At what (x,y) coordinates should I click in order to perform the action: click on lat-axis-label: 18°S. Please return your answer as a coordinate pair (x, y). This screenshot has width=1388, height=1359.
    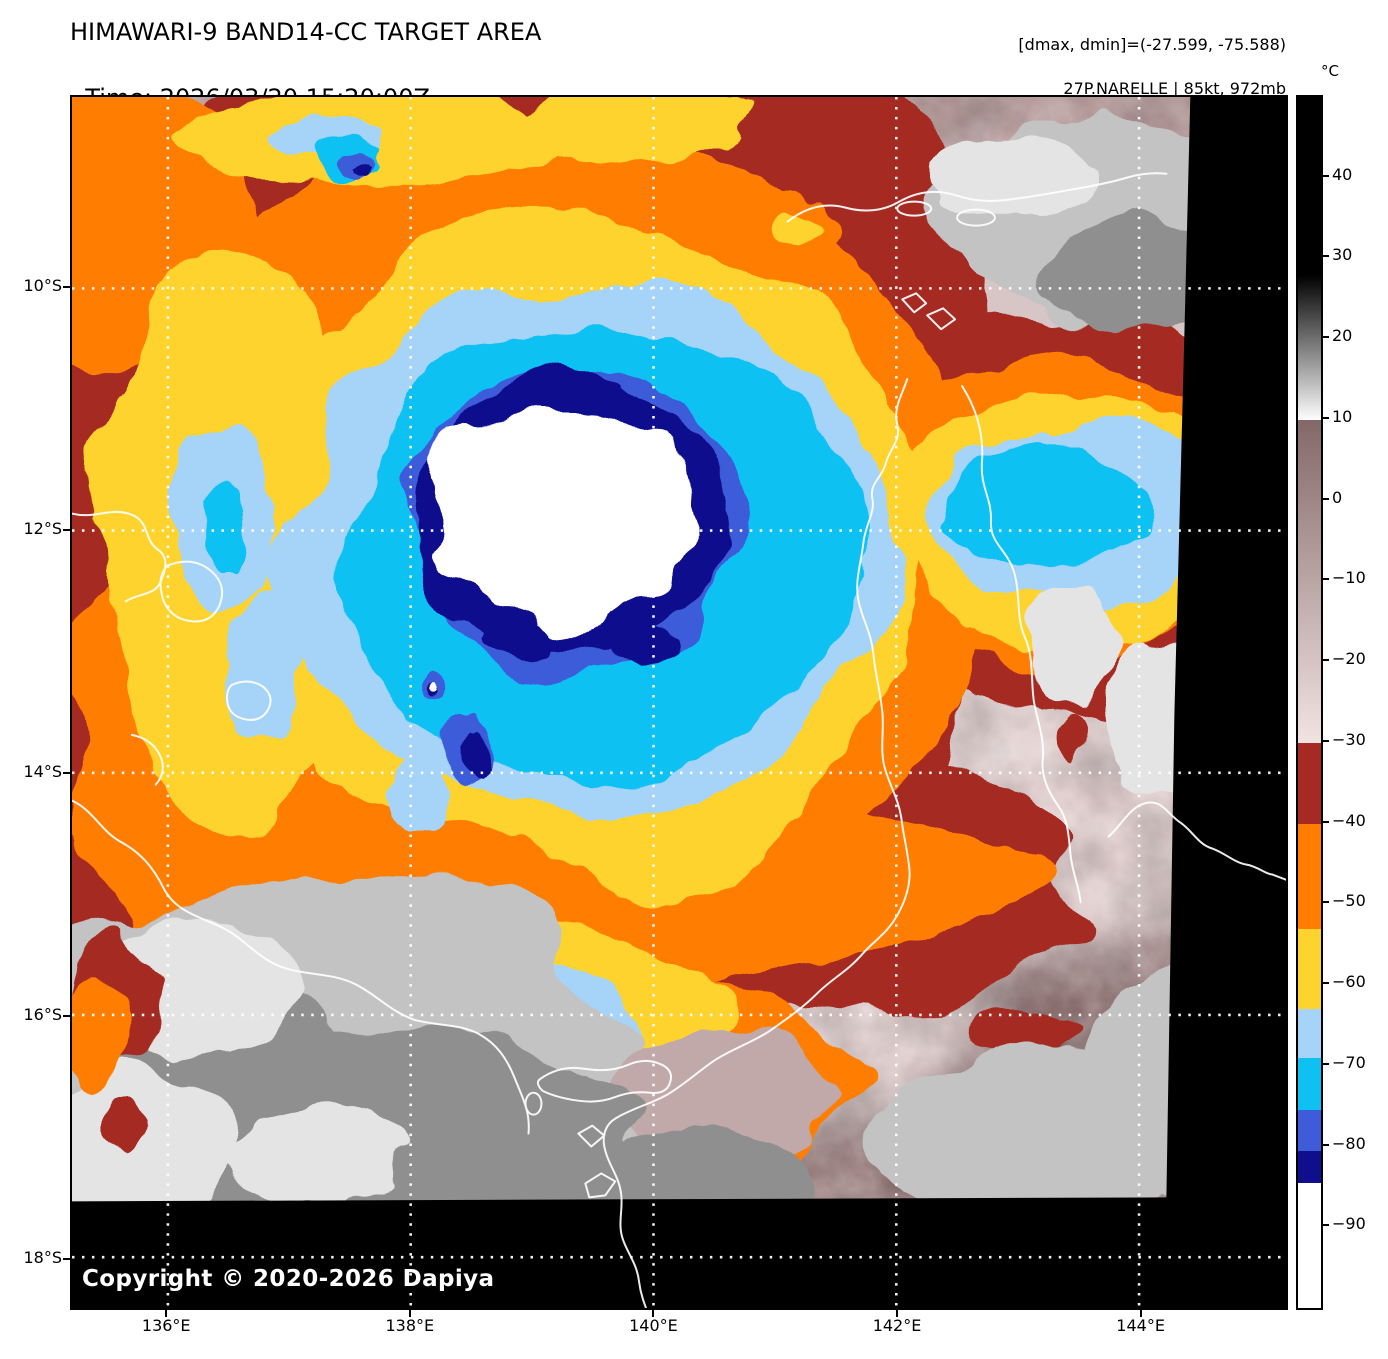
    Looking at the image, I should click on (42, 1257).